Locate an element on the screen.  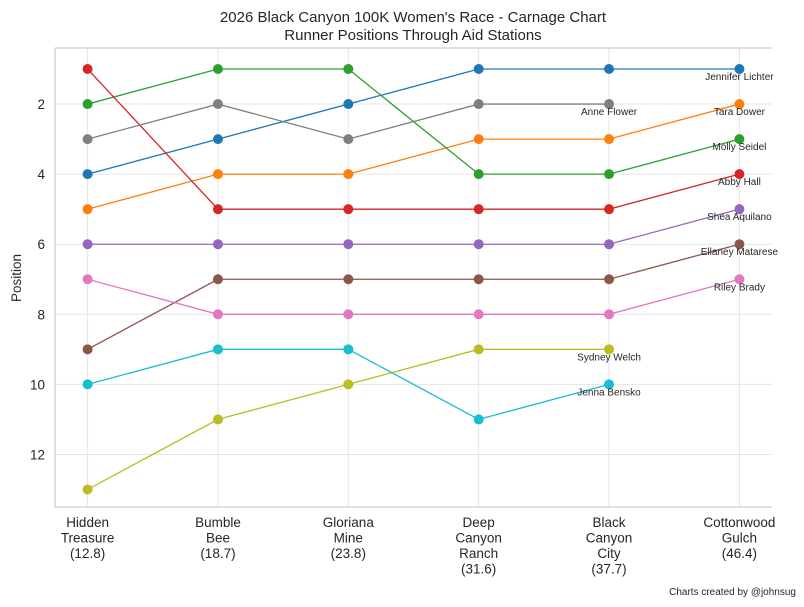
y-tick-label: 12 is located at coordinates (37, 454).